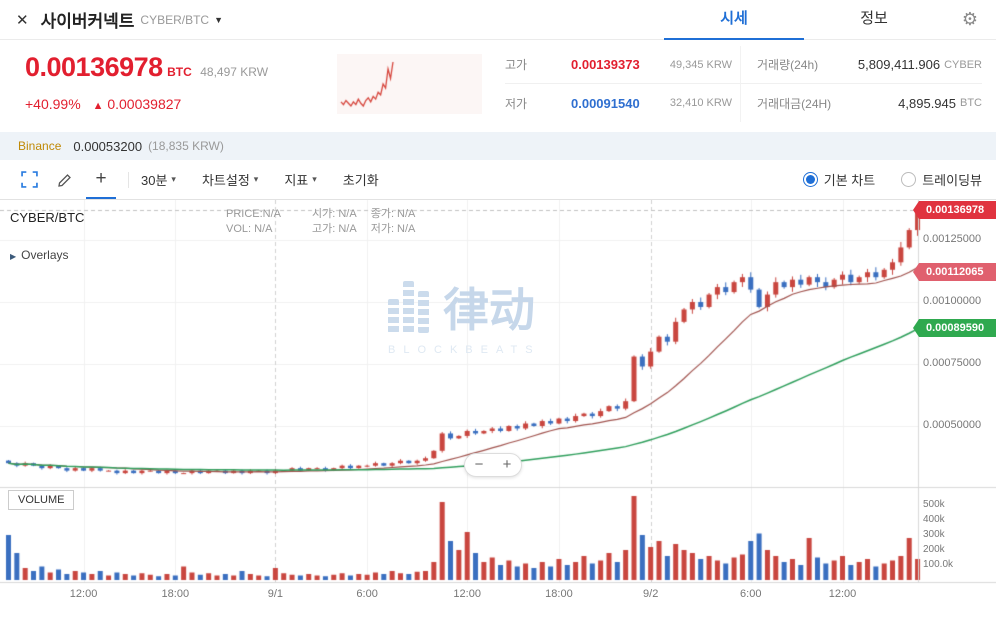 The height and width of the screenshot is (633, 996). Describe the element at coordinates (498, 146) in the screenshot. I see `binance-reference-bar: Binance 0.00053200 (18,835 KRW)` at that location.